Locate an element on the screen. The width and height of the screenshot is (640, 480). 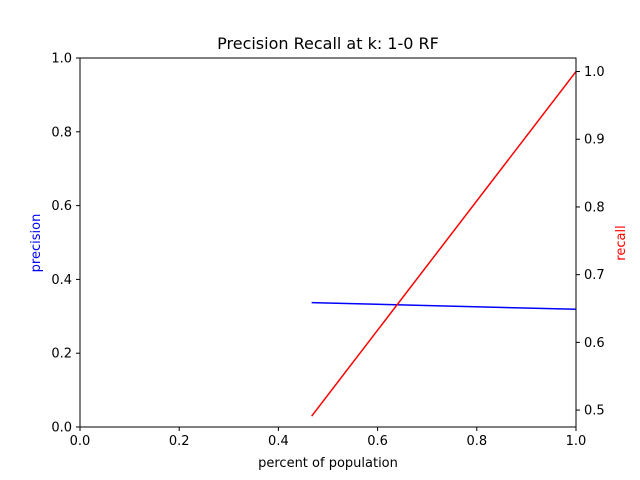
y-axis-label-precision: precision is located at coordinates (36, 243).